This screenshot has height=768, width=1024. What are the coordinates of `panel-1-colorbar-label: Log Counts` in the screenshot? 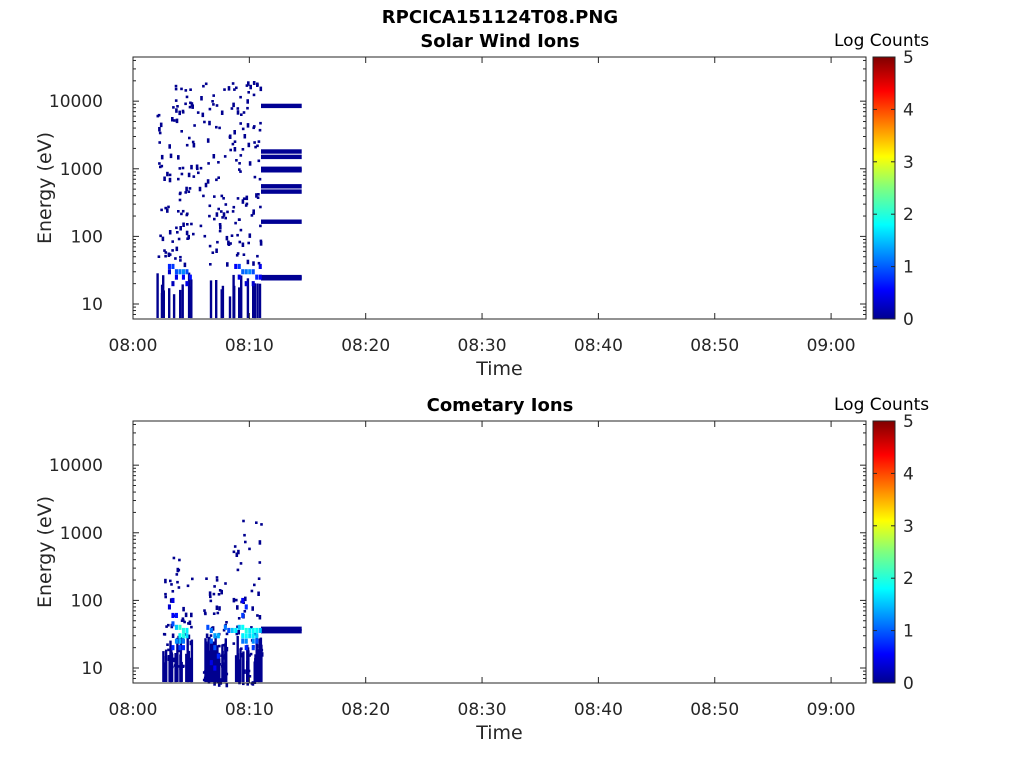 It's located at (882, 41).